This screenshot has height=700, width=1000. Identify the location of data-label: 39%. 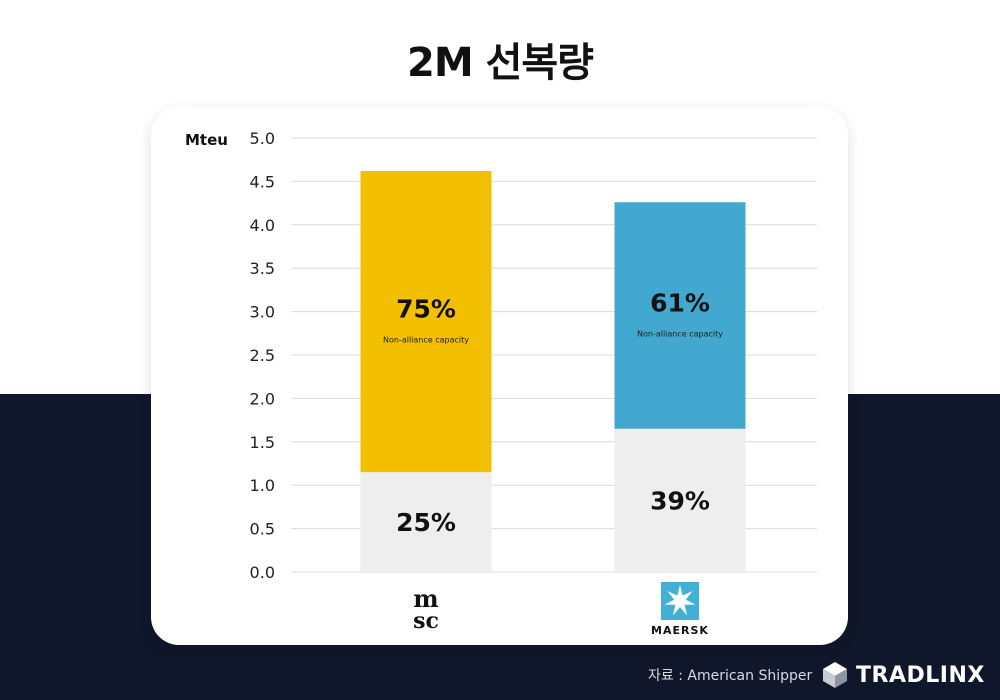
(680, 500).